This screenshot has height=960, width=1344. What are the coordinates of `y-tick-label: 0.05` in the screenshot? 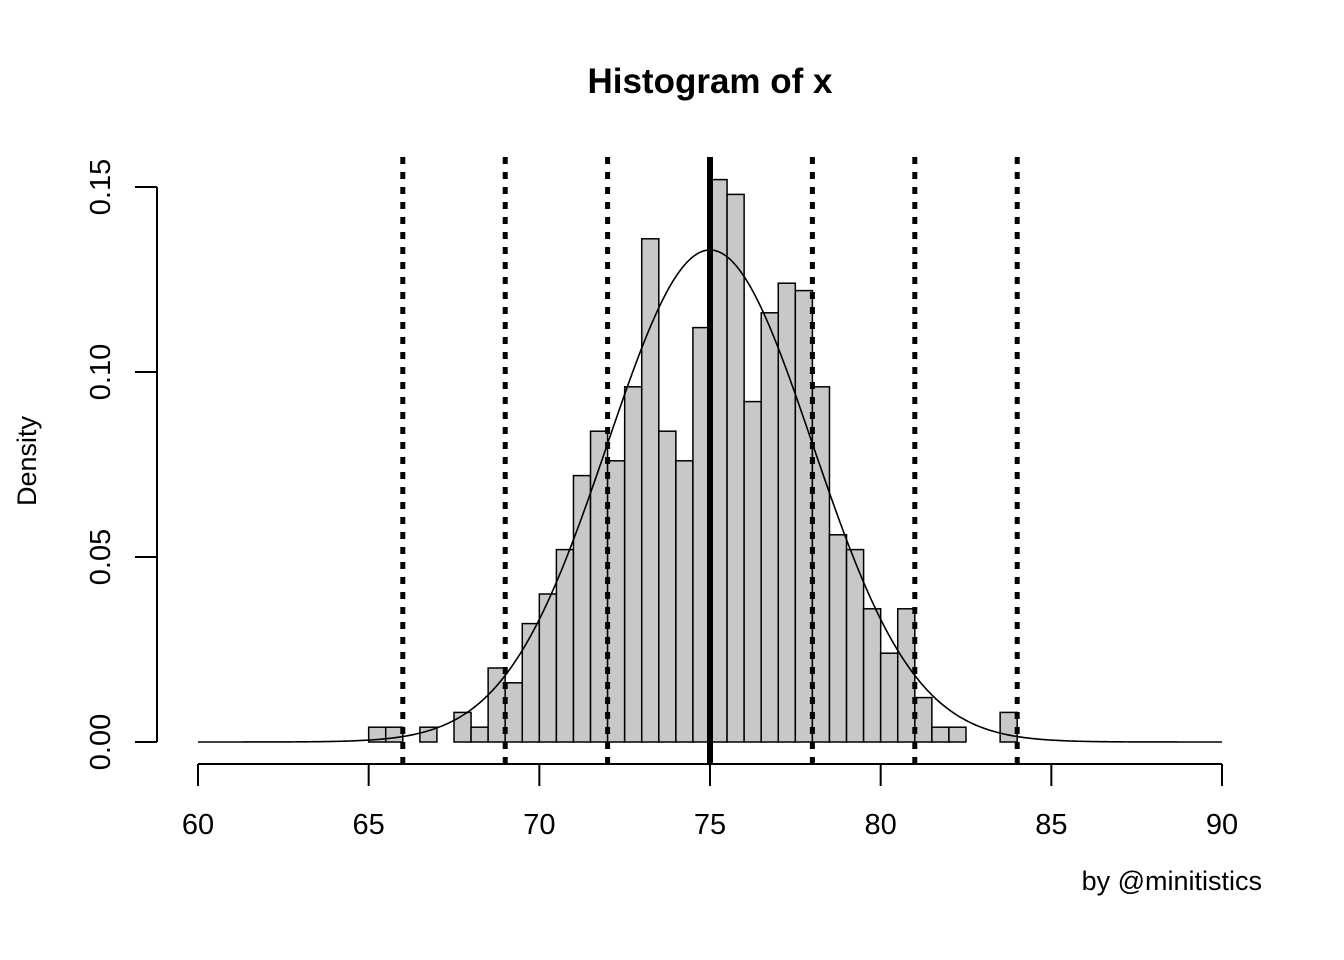 It's located at (101, 557).